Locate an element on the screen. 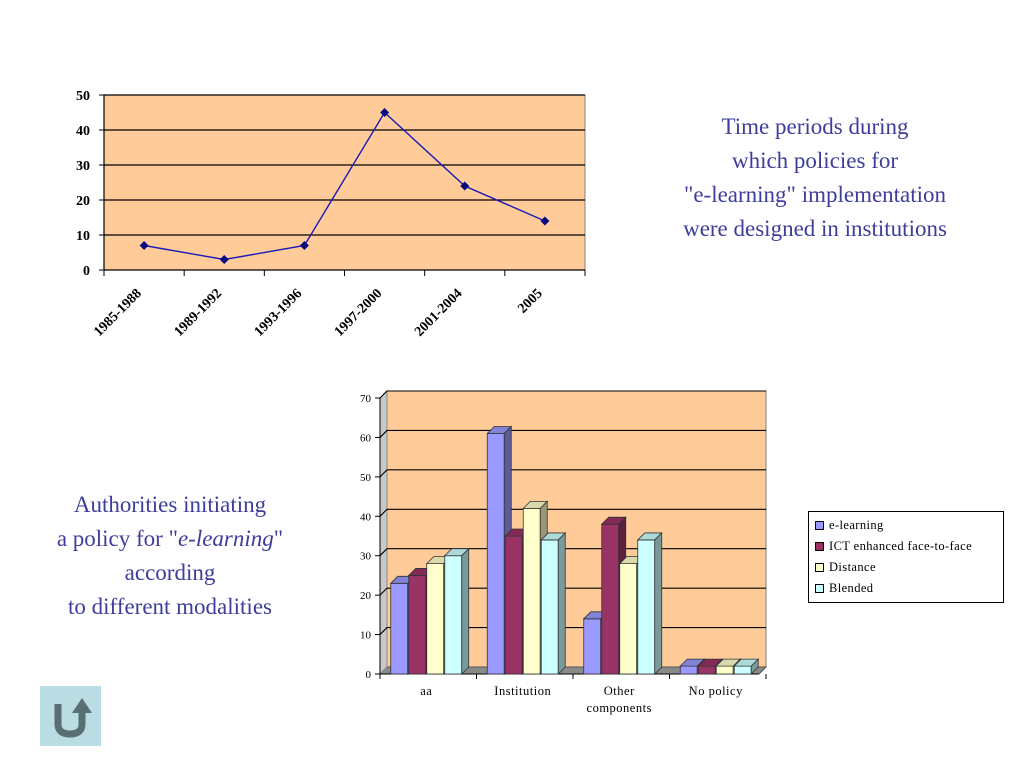  bar-x-tick-label: Institution is located at coordinates (522, 691).